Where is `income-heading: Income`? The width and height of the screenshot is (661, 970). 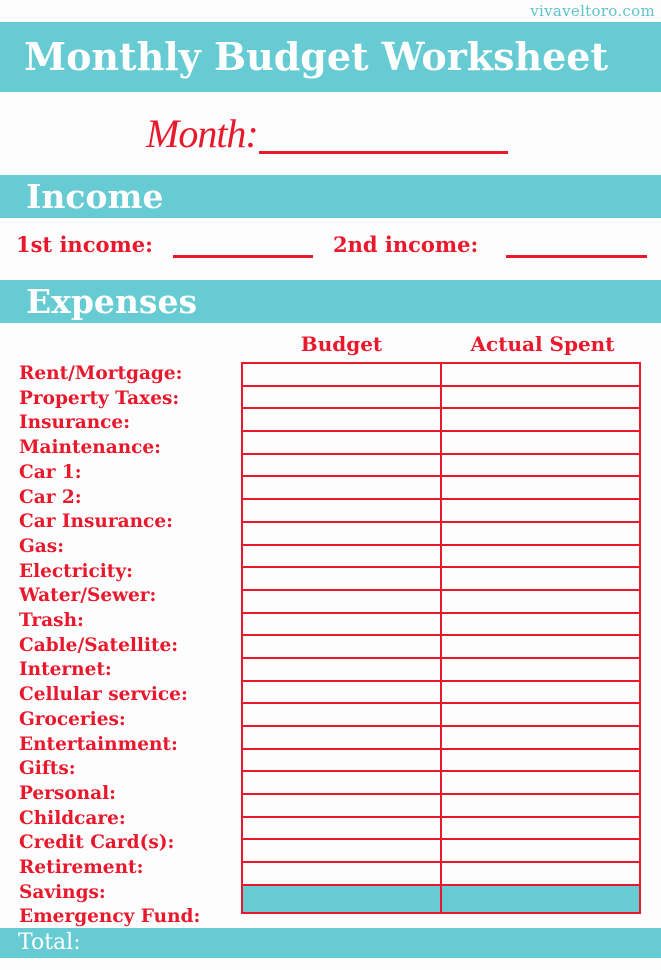
income-heading: Income is located at coordinates (330, 196).